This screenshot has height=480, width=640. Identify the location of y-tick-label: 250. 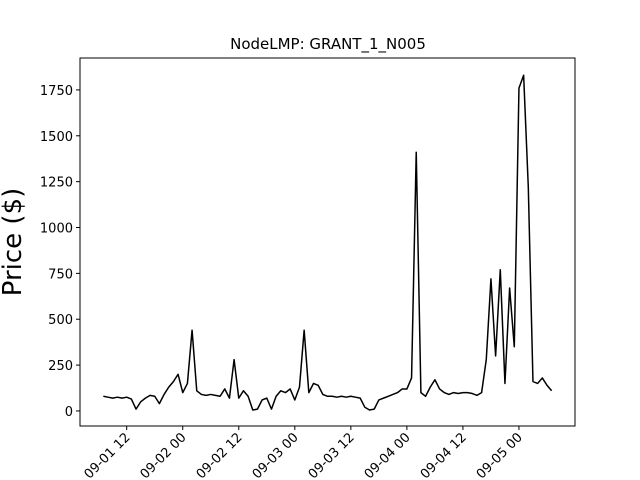
(60, 366).